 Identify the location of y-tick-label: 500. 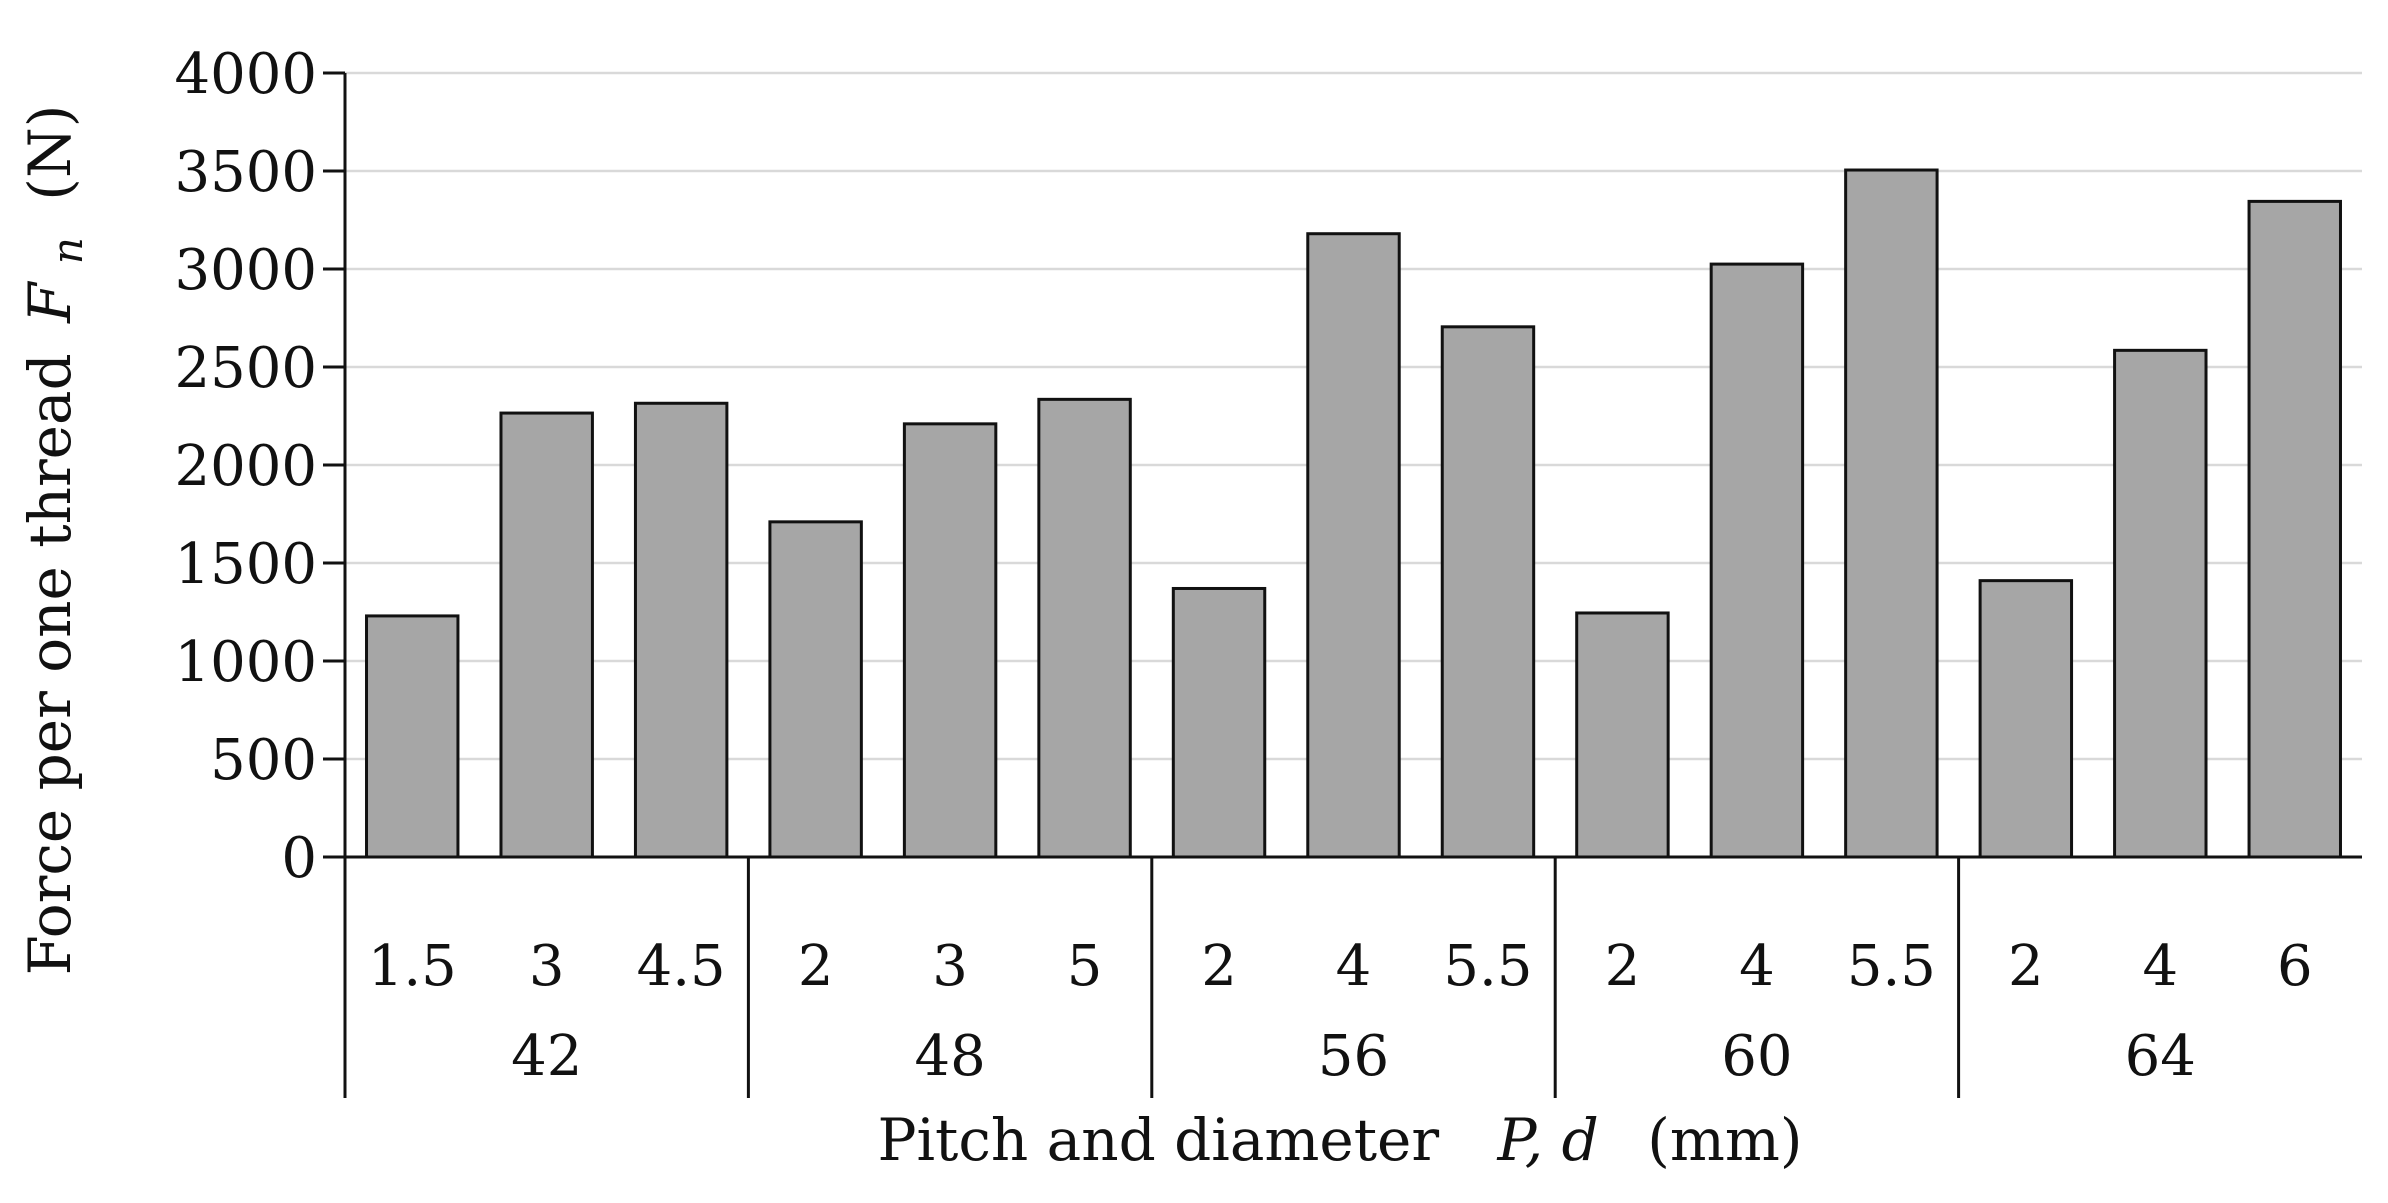
(263, 760).